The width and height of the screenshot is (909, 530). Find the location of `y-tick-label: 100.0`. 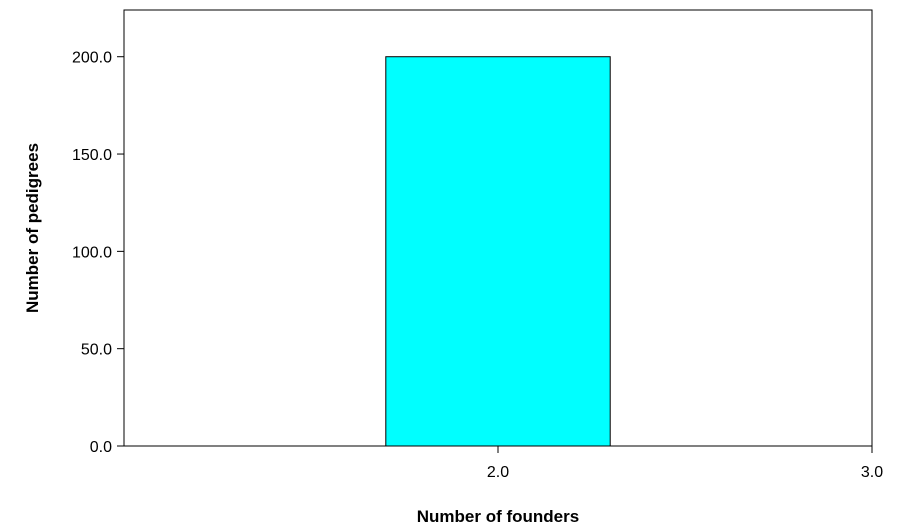

y-tick-label: 100.0 is located at coordinates (92, 252).